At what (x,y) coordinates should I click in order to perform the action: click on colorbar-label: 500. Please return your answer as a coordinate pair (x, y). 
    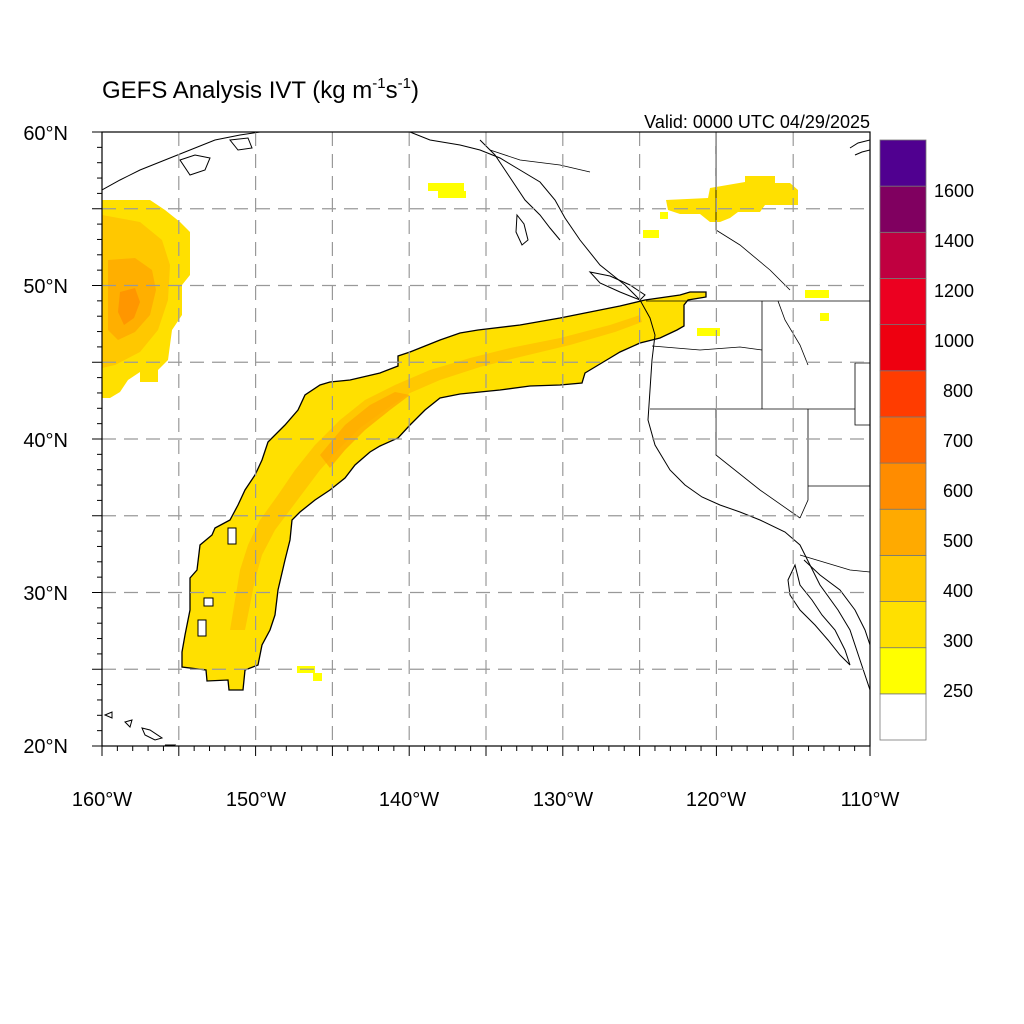
    Looking at the image, I should click on (958, 541).